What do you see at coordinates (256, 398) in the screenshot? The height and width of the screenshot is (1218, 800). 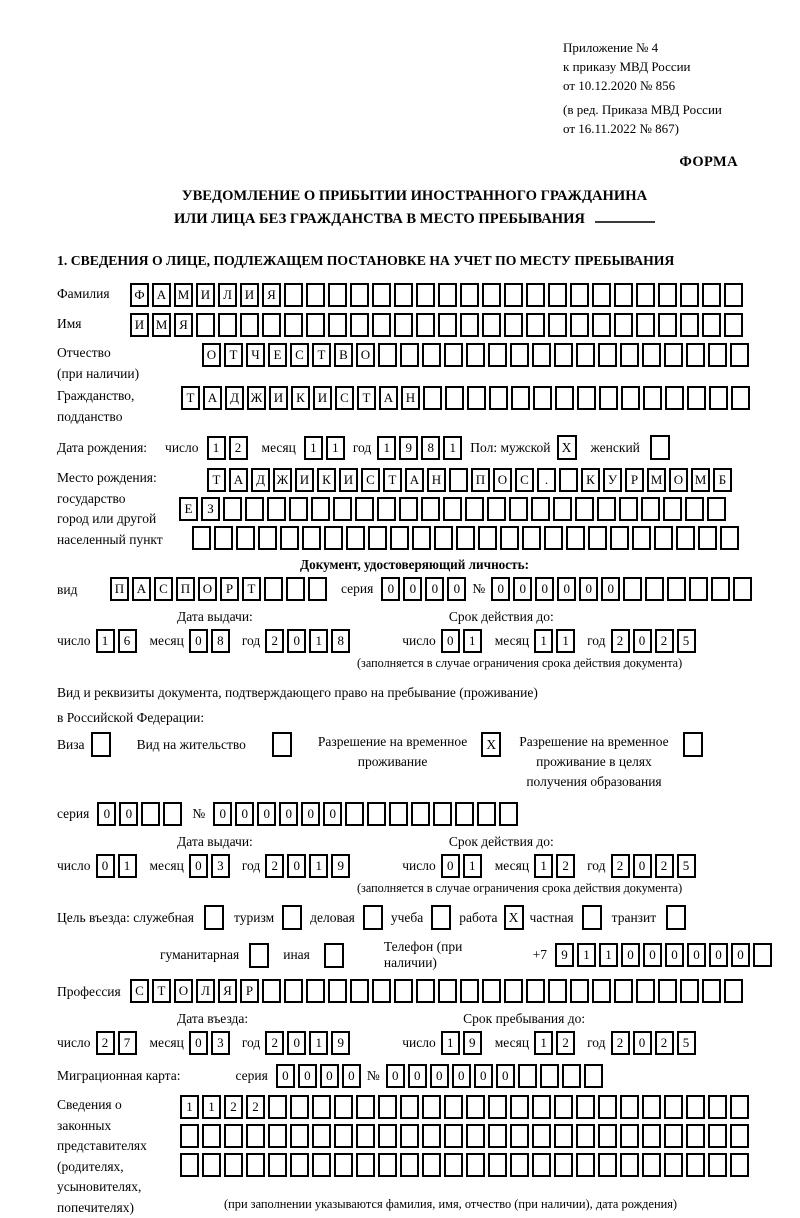 I see `char-cell: Ж` at bounding box center [256, 398].